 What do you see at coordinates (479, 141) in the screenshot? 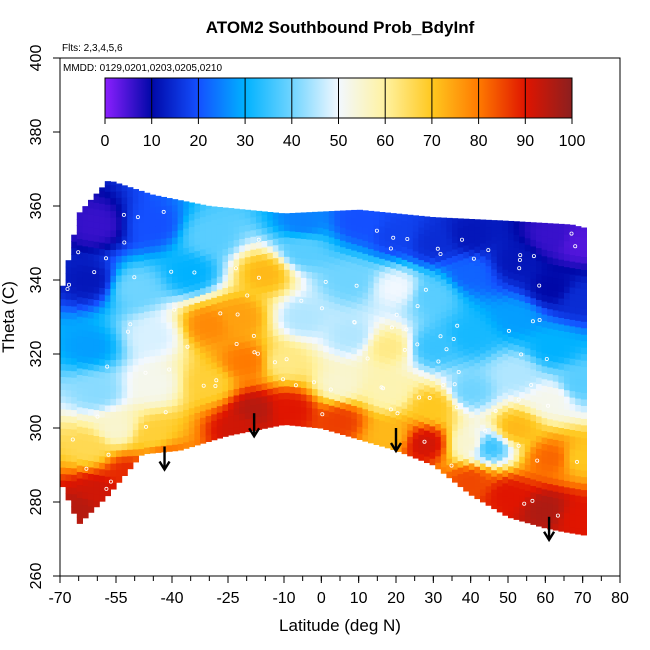
I see `colorbar-tick-label: 80` at bounding box center [479, 141].